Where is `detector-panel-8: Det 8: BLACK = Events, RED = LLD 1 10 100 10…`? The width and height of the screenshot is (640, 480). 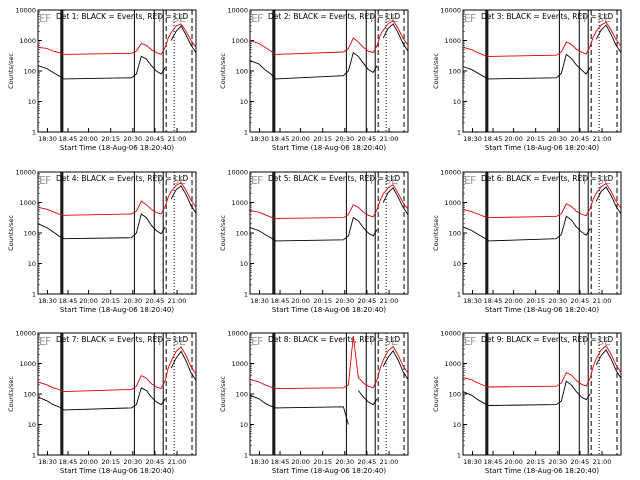 detector-panel-8: Det 8: BLACK = Events, RED = LLD 1 10 100 10… is located at coordinates (314, 402).